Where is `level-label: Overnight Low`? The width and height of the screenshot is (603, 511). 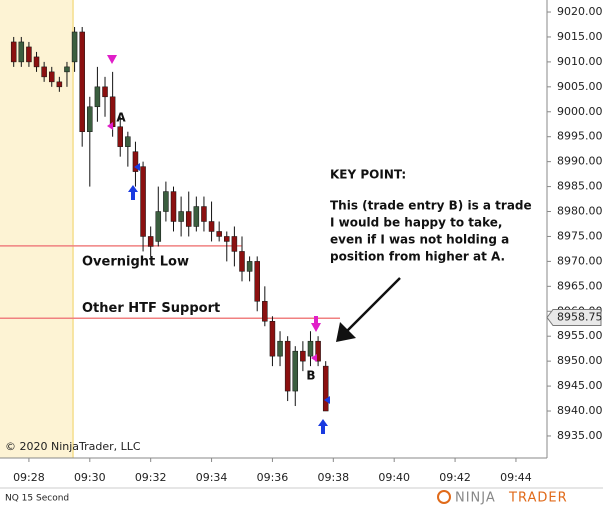
level-label: Overnight Low is located at coordinates (135, 261).